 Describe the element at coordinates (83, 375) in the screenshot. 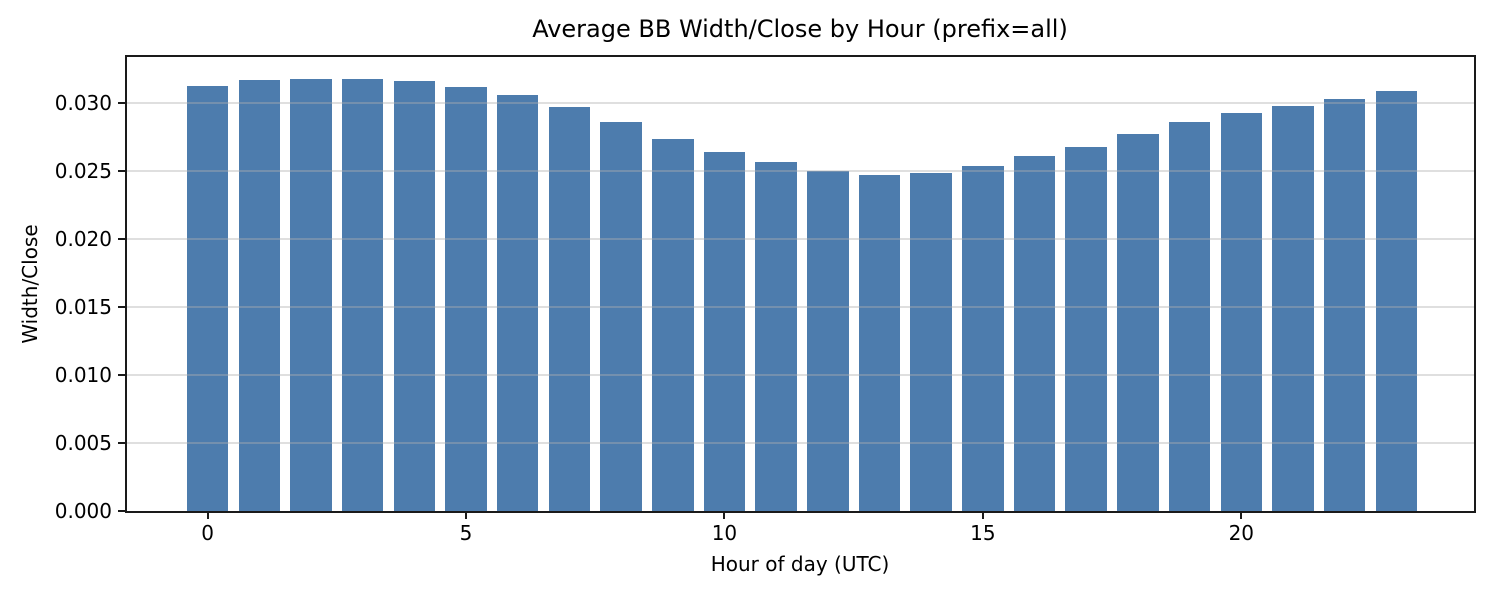

I see `y-tick-label: 0.010` at that location.